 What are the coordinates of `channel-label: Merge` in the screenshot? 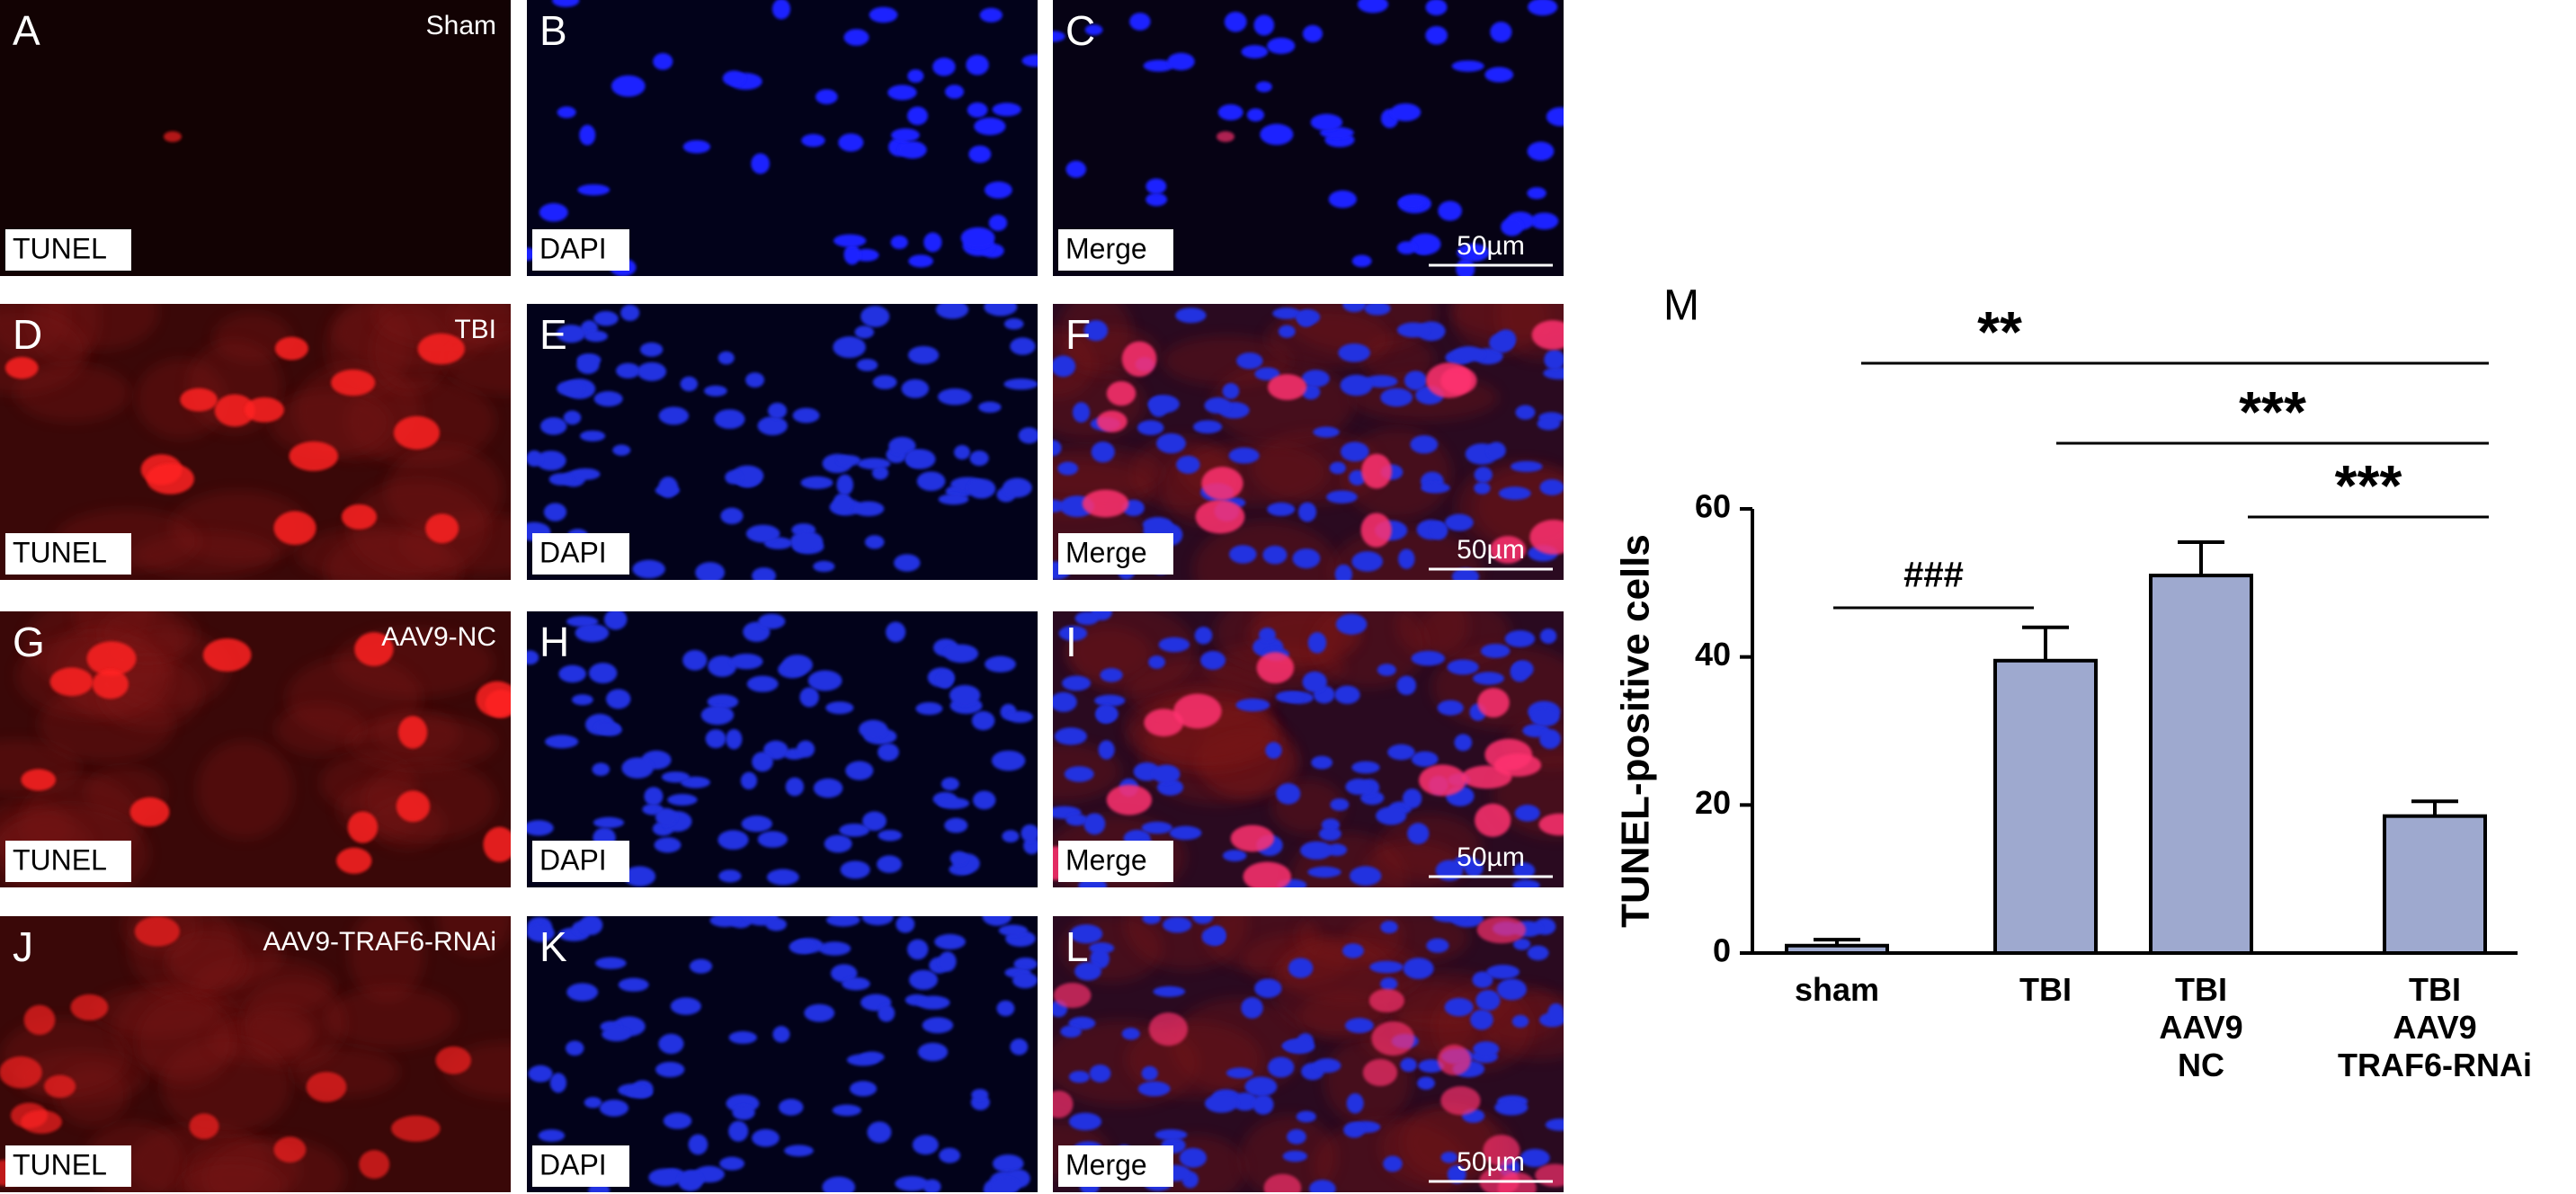 It's located at (1106, 1164).